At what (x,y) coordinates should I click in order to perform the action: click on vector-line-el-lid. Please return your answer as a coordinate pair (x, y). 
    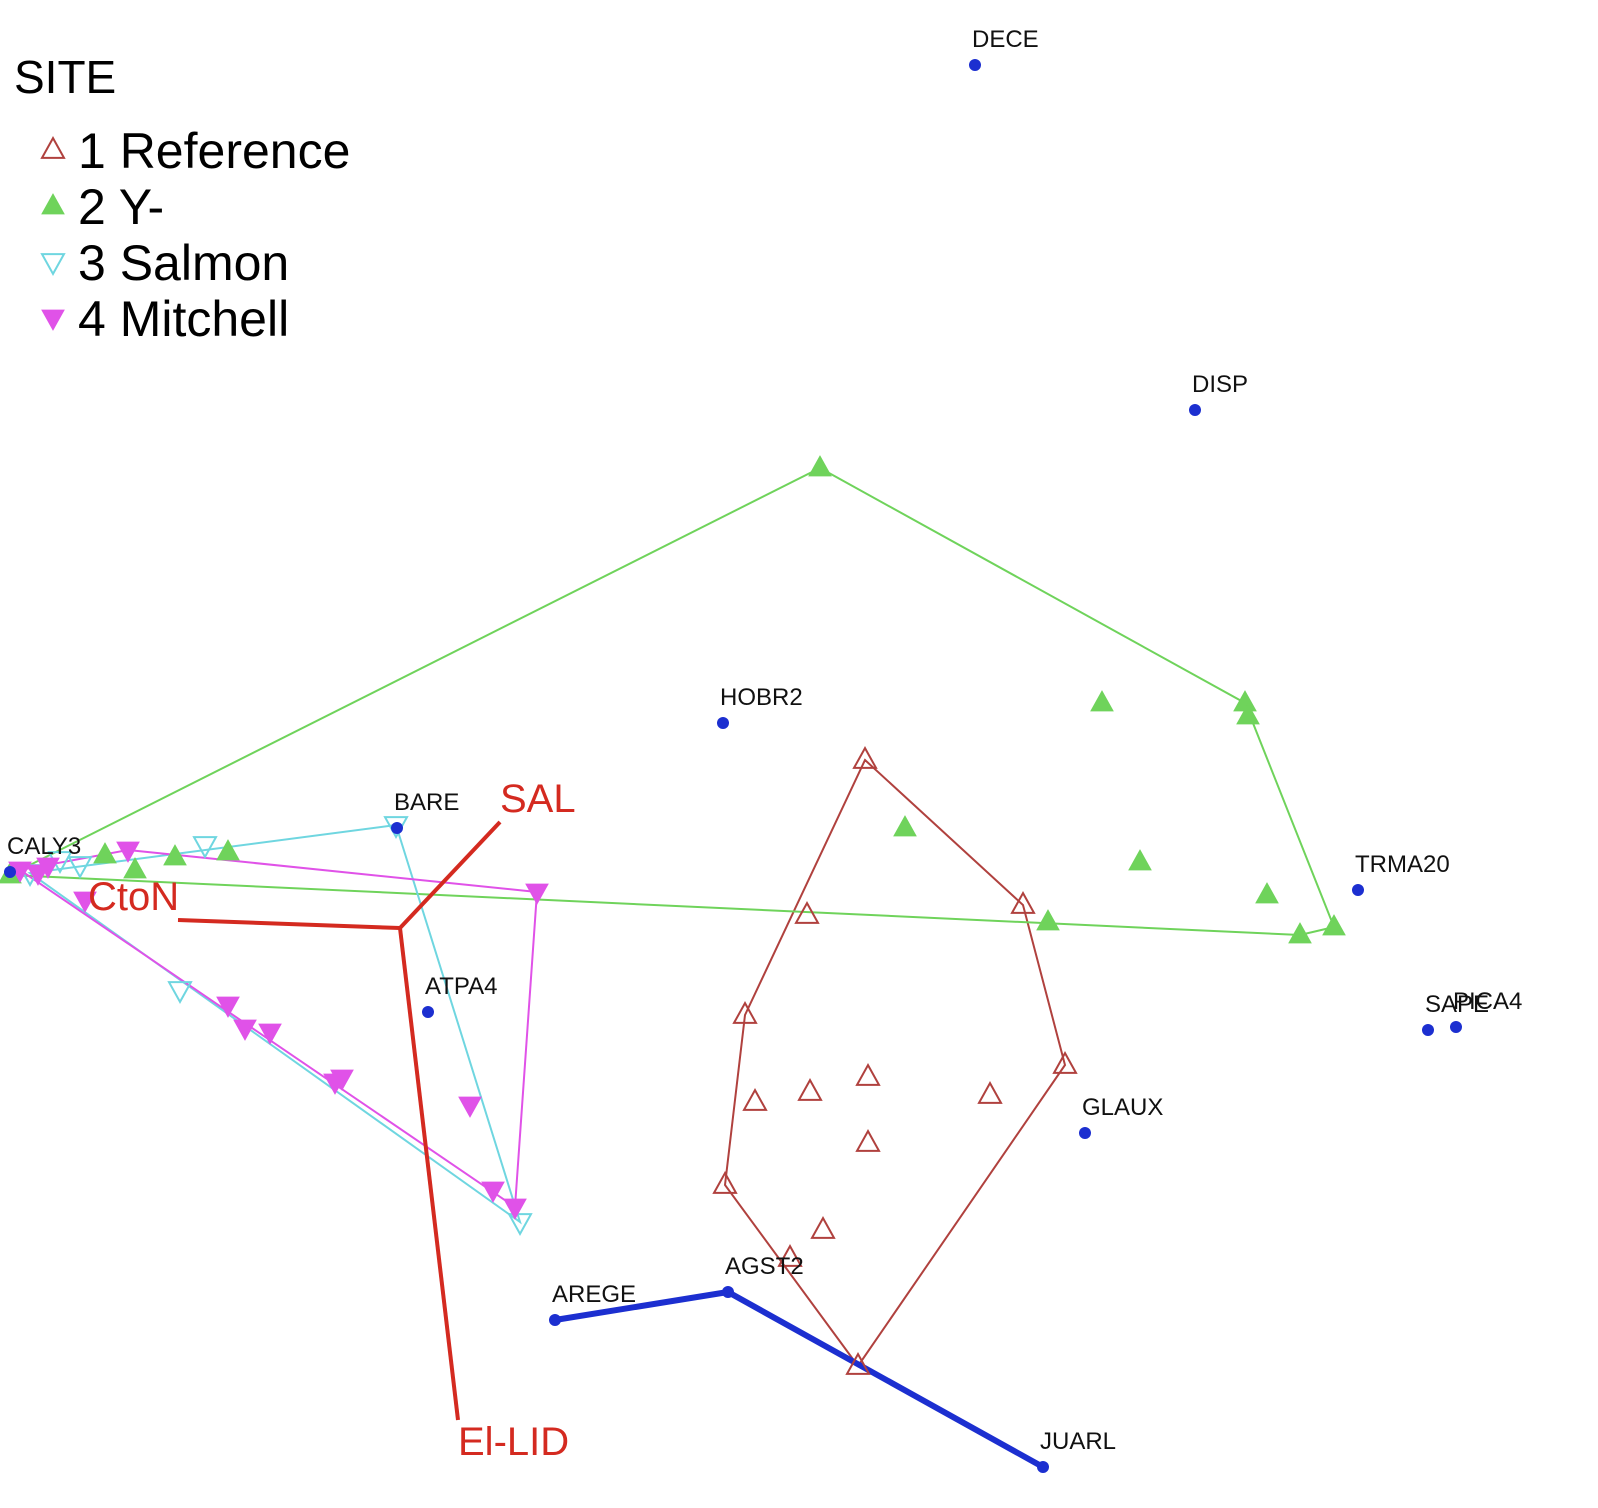
    Looking at the image, I should click on (429, 1174).